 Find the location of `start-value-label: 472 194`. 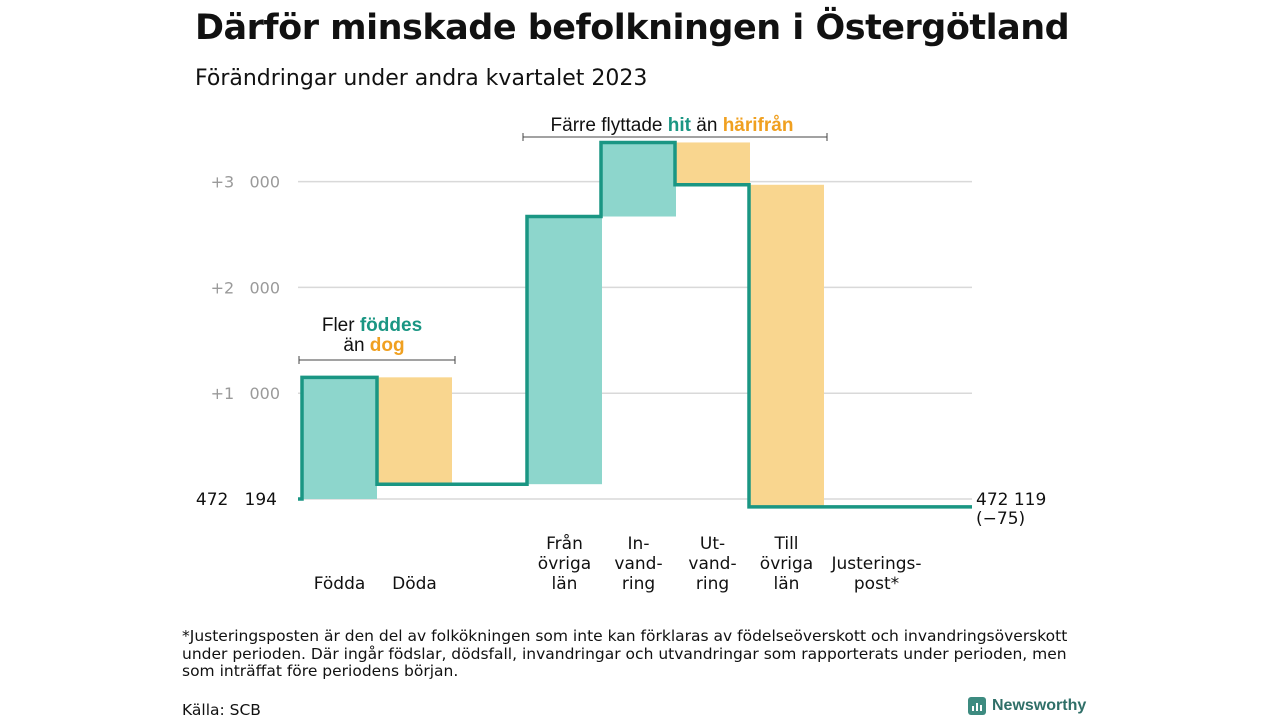

start-value-label: 472 194 is located at coordinates (236, 500).